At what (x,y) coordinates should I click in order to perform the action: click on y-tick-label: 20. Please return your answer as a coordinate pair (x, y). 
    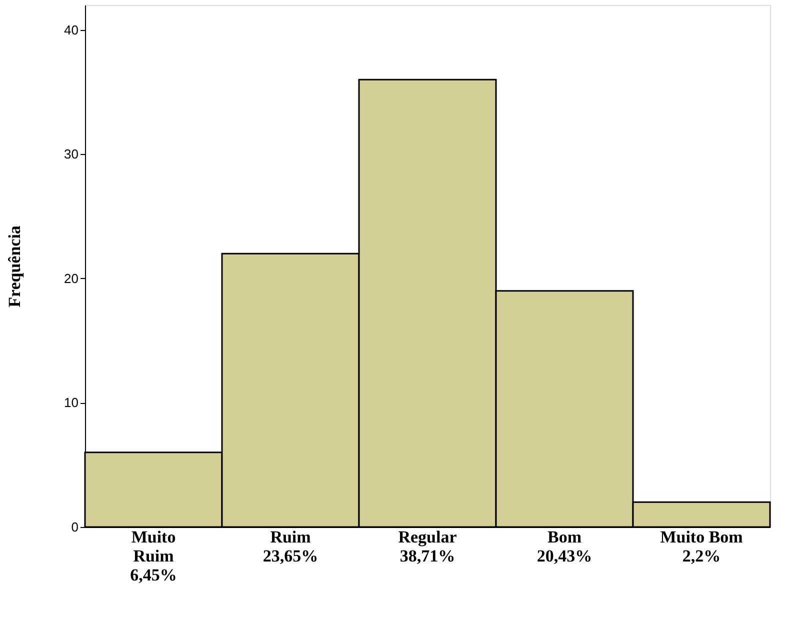
    Looking at the image, I should click on (71, 278).